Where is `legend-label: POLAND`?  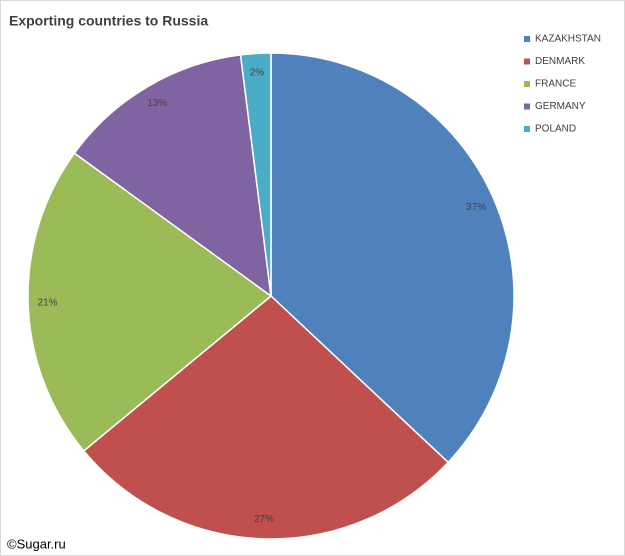
legend-label: POLAND is located at coordinates (555, 129).